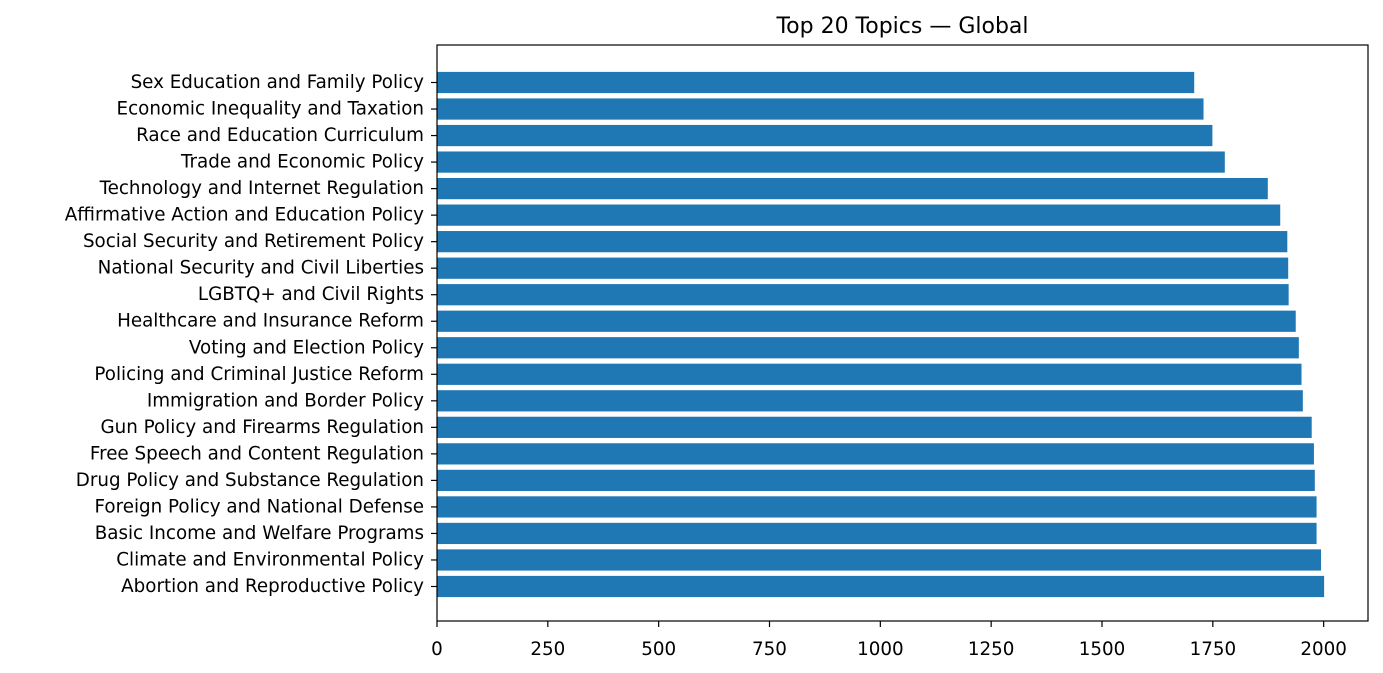 The height and width of the screenshot is (673, 1383). I want to click on category-label: Basic Income and Welfare Programs, so click(259, 533).